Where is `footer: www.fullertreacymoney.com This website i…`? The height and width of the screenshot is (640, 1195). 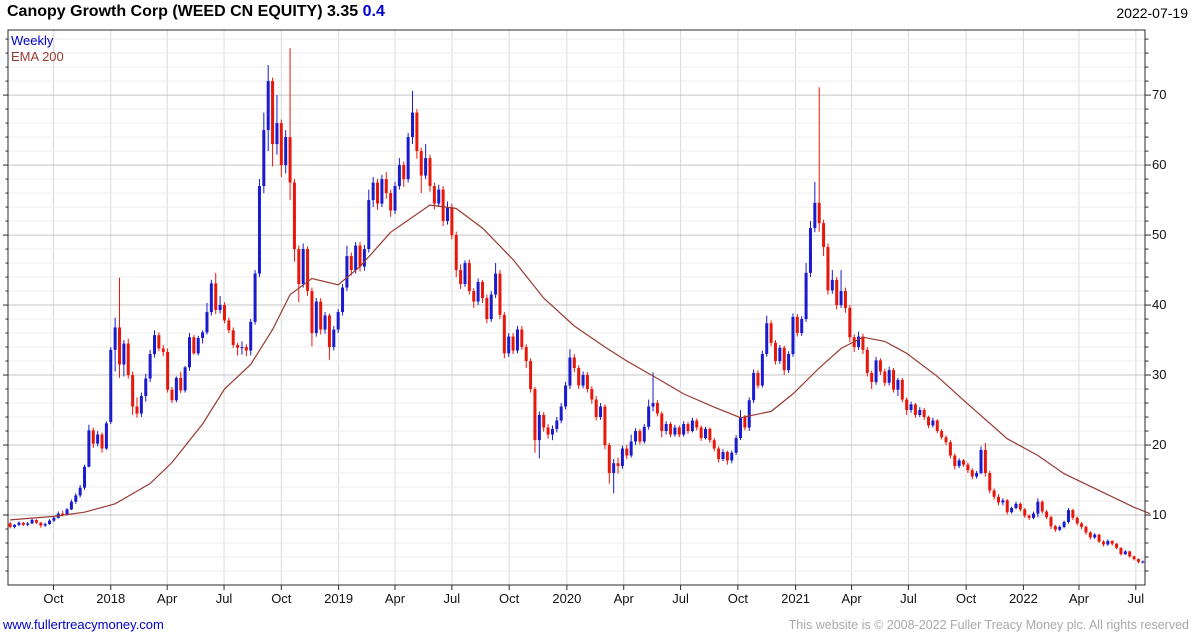 footer: www.fullertreacymoney.com This website i… is located at coordinates (597, 626).